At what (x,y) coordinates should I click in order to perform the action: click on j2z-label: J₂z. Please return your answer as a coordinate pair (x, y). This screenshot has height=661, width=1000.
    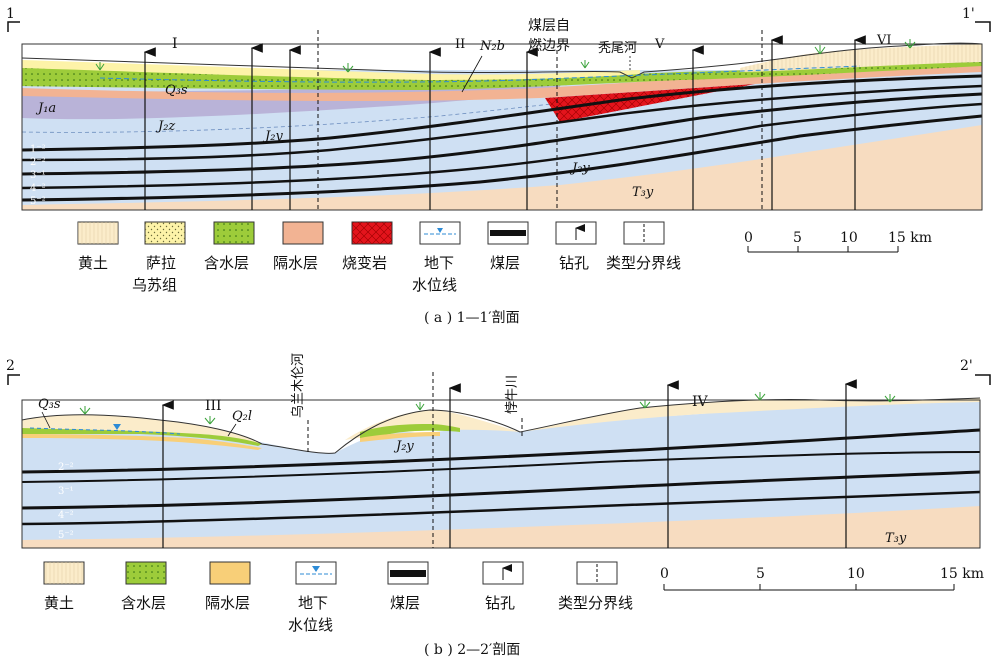
    Looking at the image, I should click on (165, 126).